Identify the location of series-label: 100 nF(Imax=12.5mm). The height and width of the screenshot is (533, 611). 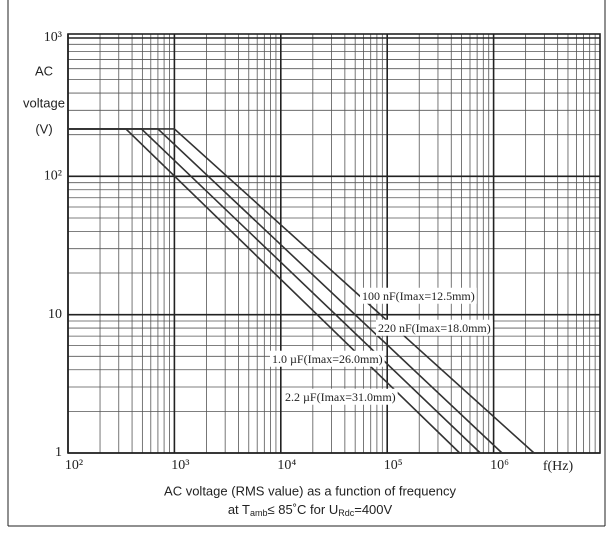
(418, 296).